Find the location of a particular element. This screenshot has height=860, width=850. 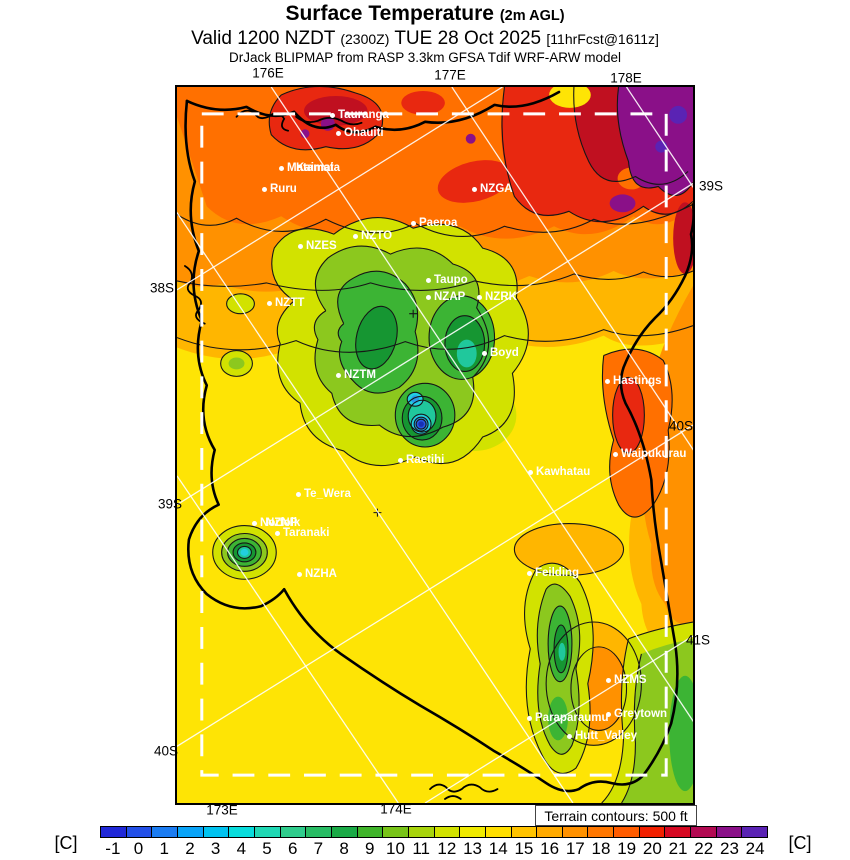

colorbar-tick-13: 13 is located at coordinates (472, 848).